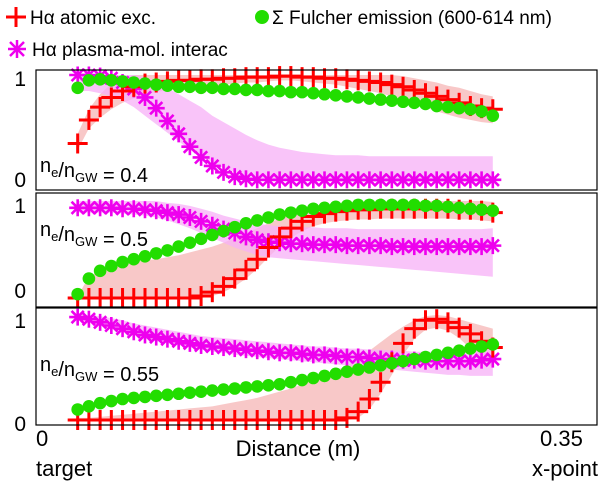 This screenshot has height=486, width=600. What do you see at coordinates (99, 370) in the screenshot?
I see `density-annotation: ne/nGW = 0.55` at bounding box center [99, 370].